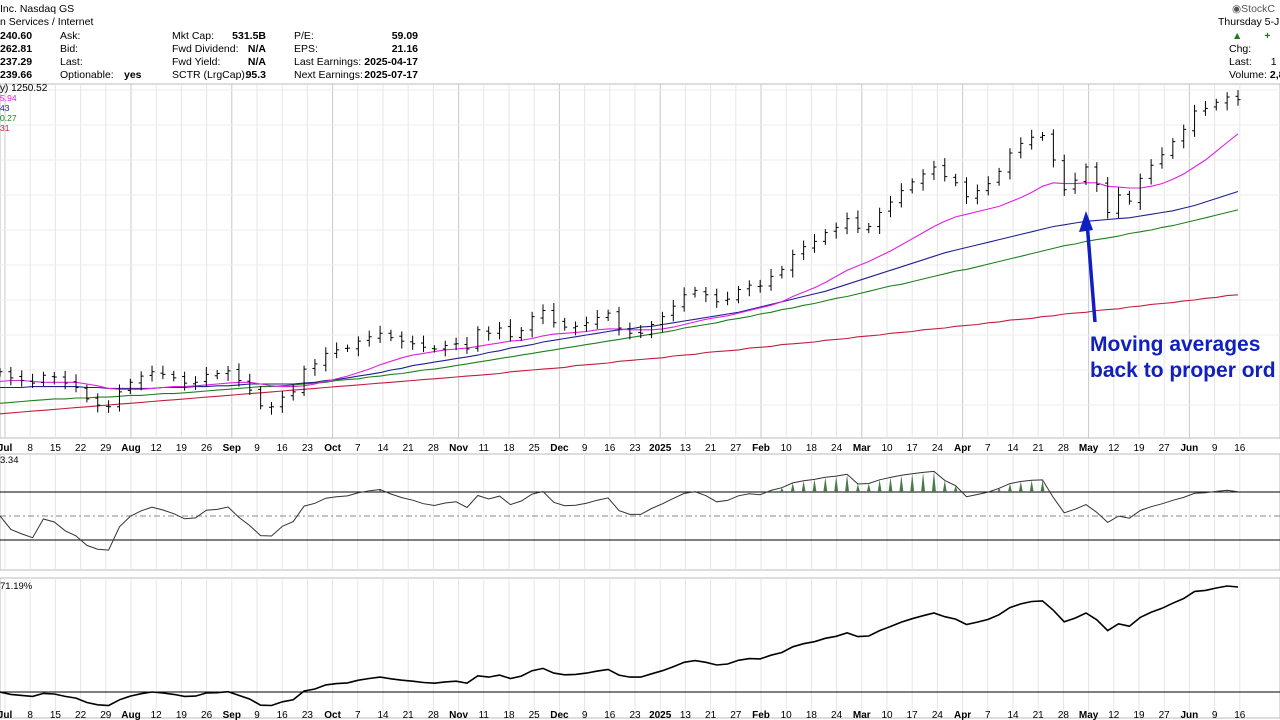  I want to click on x-tick-label-bottom: Aug, so click(130, 715).